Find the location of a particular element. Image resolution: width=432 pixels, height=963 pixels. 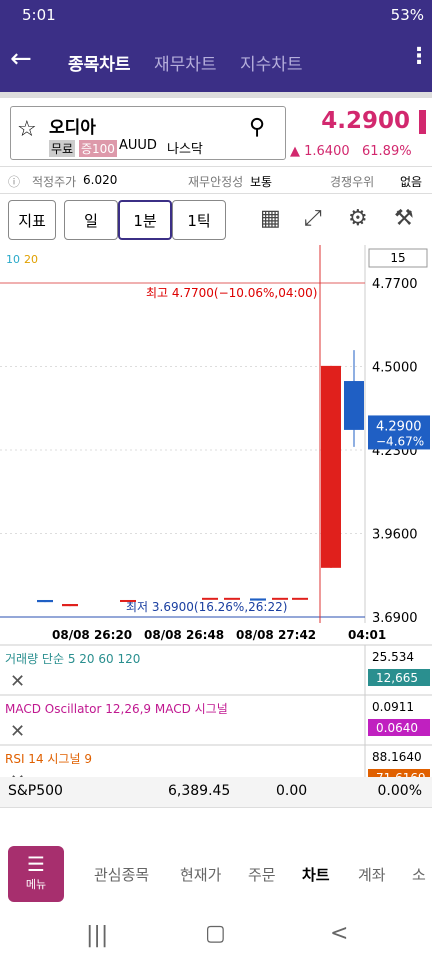

info-label: 적정주가 is located at coordinates (54, 182).